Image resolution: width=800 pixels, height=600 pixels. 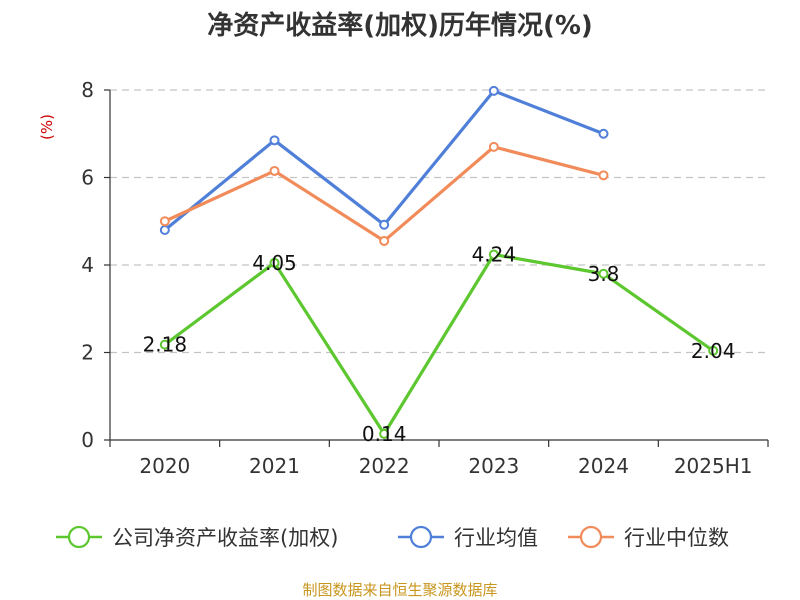 What do you see at coordinates (603, 133) in the screenshot?
I see `point-1-2024` at bounding box center [603, 133].